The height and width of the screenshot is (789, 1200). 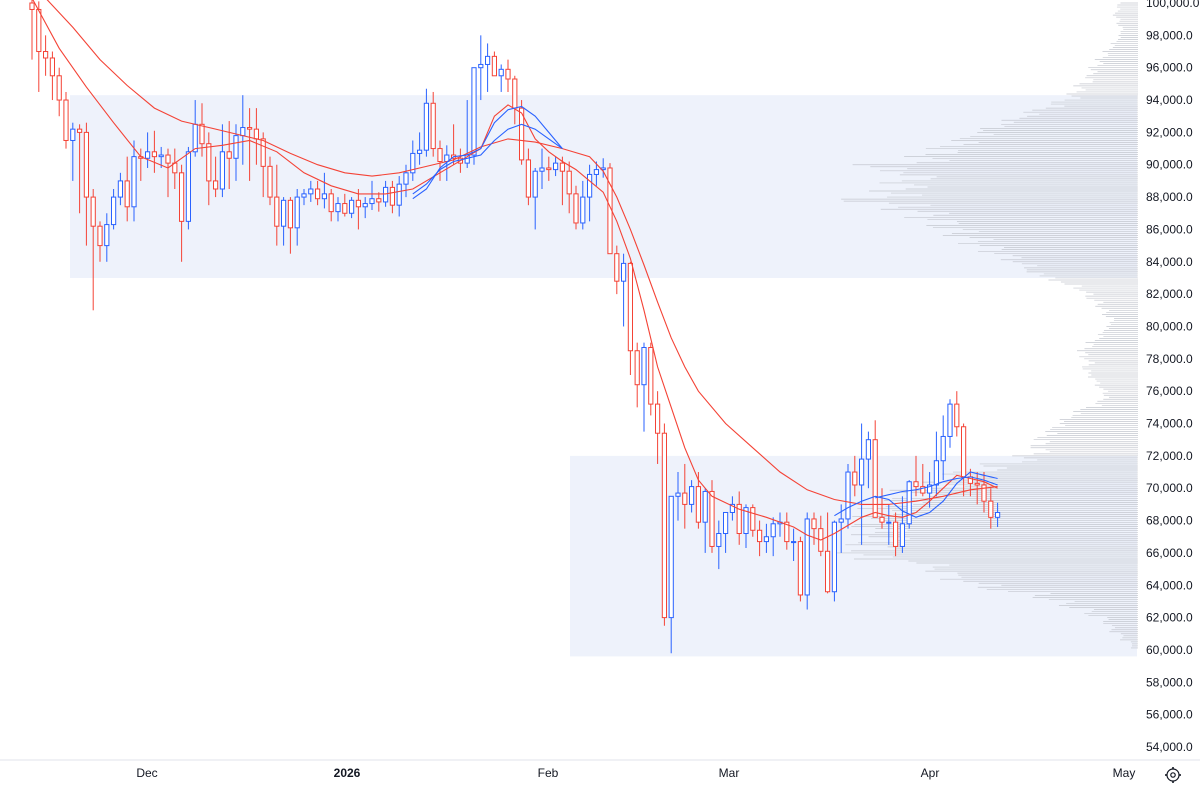 I want to click on x-tick-label: May, so click(x=1124, y=773).